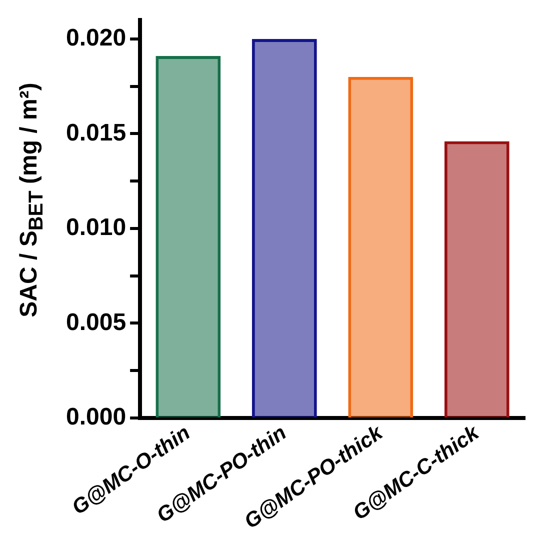 The height and width of the screenshot is (548, 537). I want to click on y-tick-label: 0.005, so click(96, 322).